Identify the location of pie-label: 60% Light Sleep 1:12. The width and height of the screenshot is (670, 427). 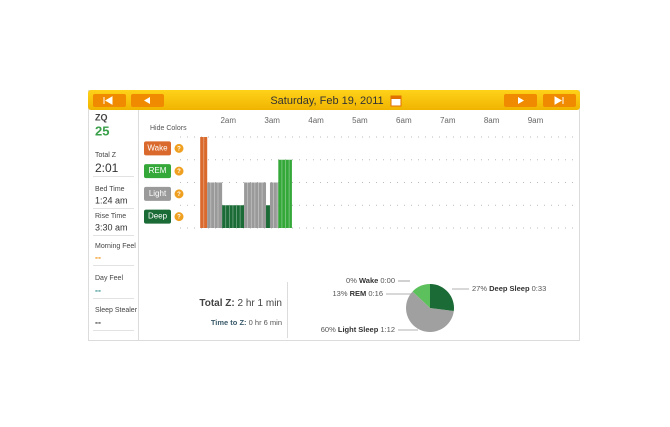
(358, 329).